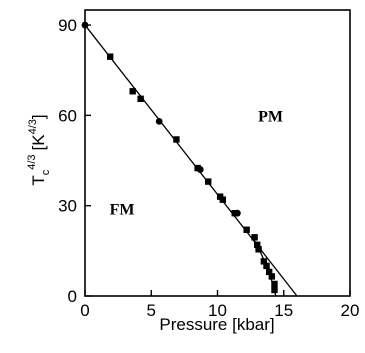  What do you see at coordinates (33, 126) in the screenshot?
I see `y-axis-label-unit-sup: 4/3` at bounding box center [33, 126].